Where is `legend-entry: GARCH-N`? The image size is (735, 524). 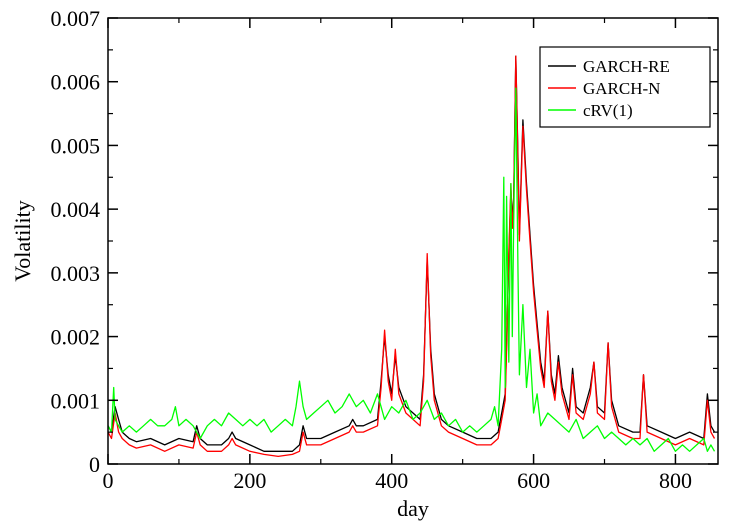 legend-entry: GARCH-N is located at coordinates (621, 88).